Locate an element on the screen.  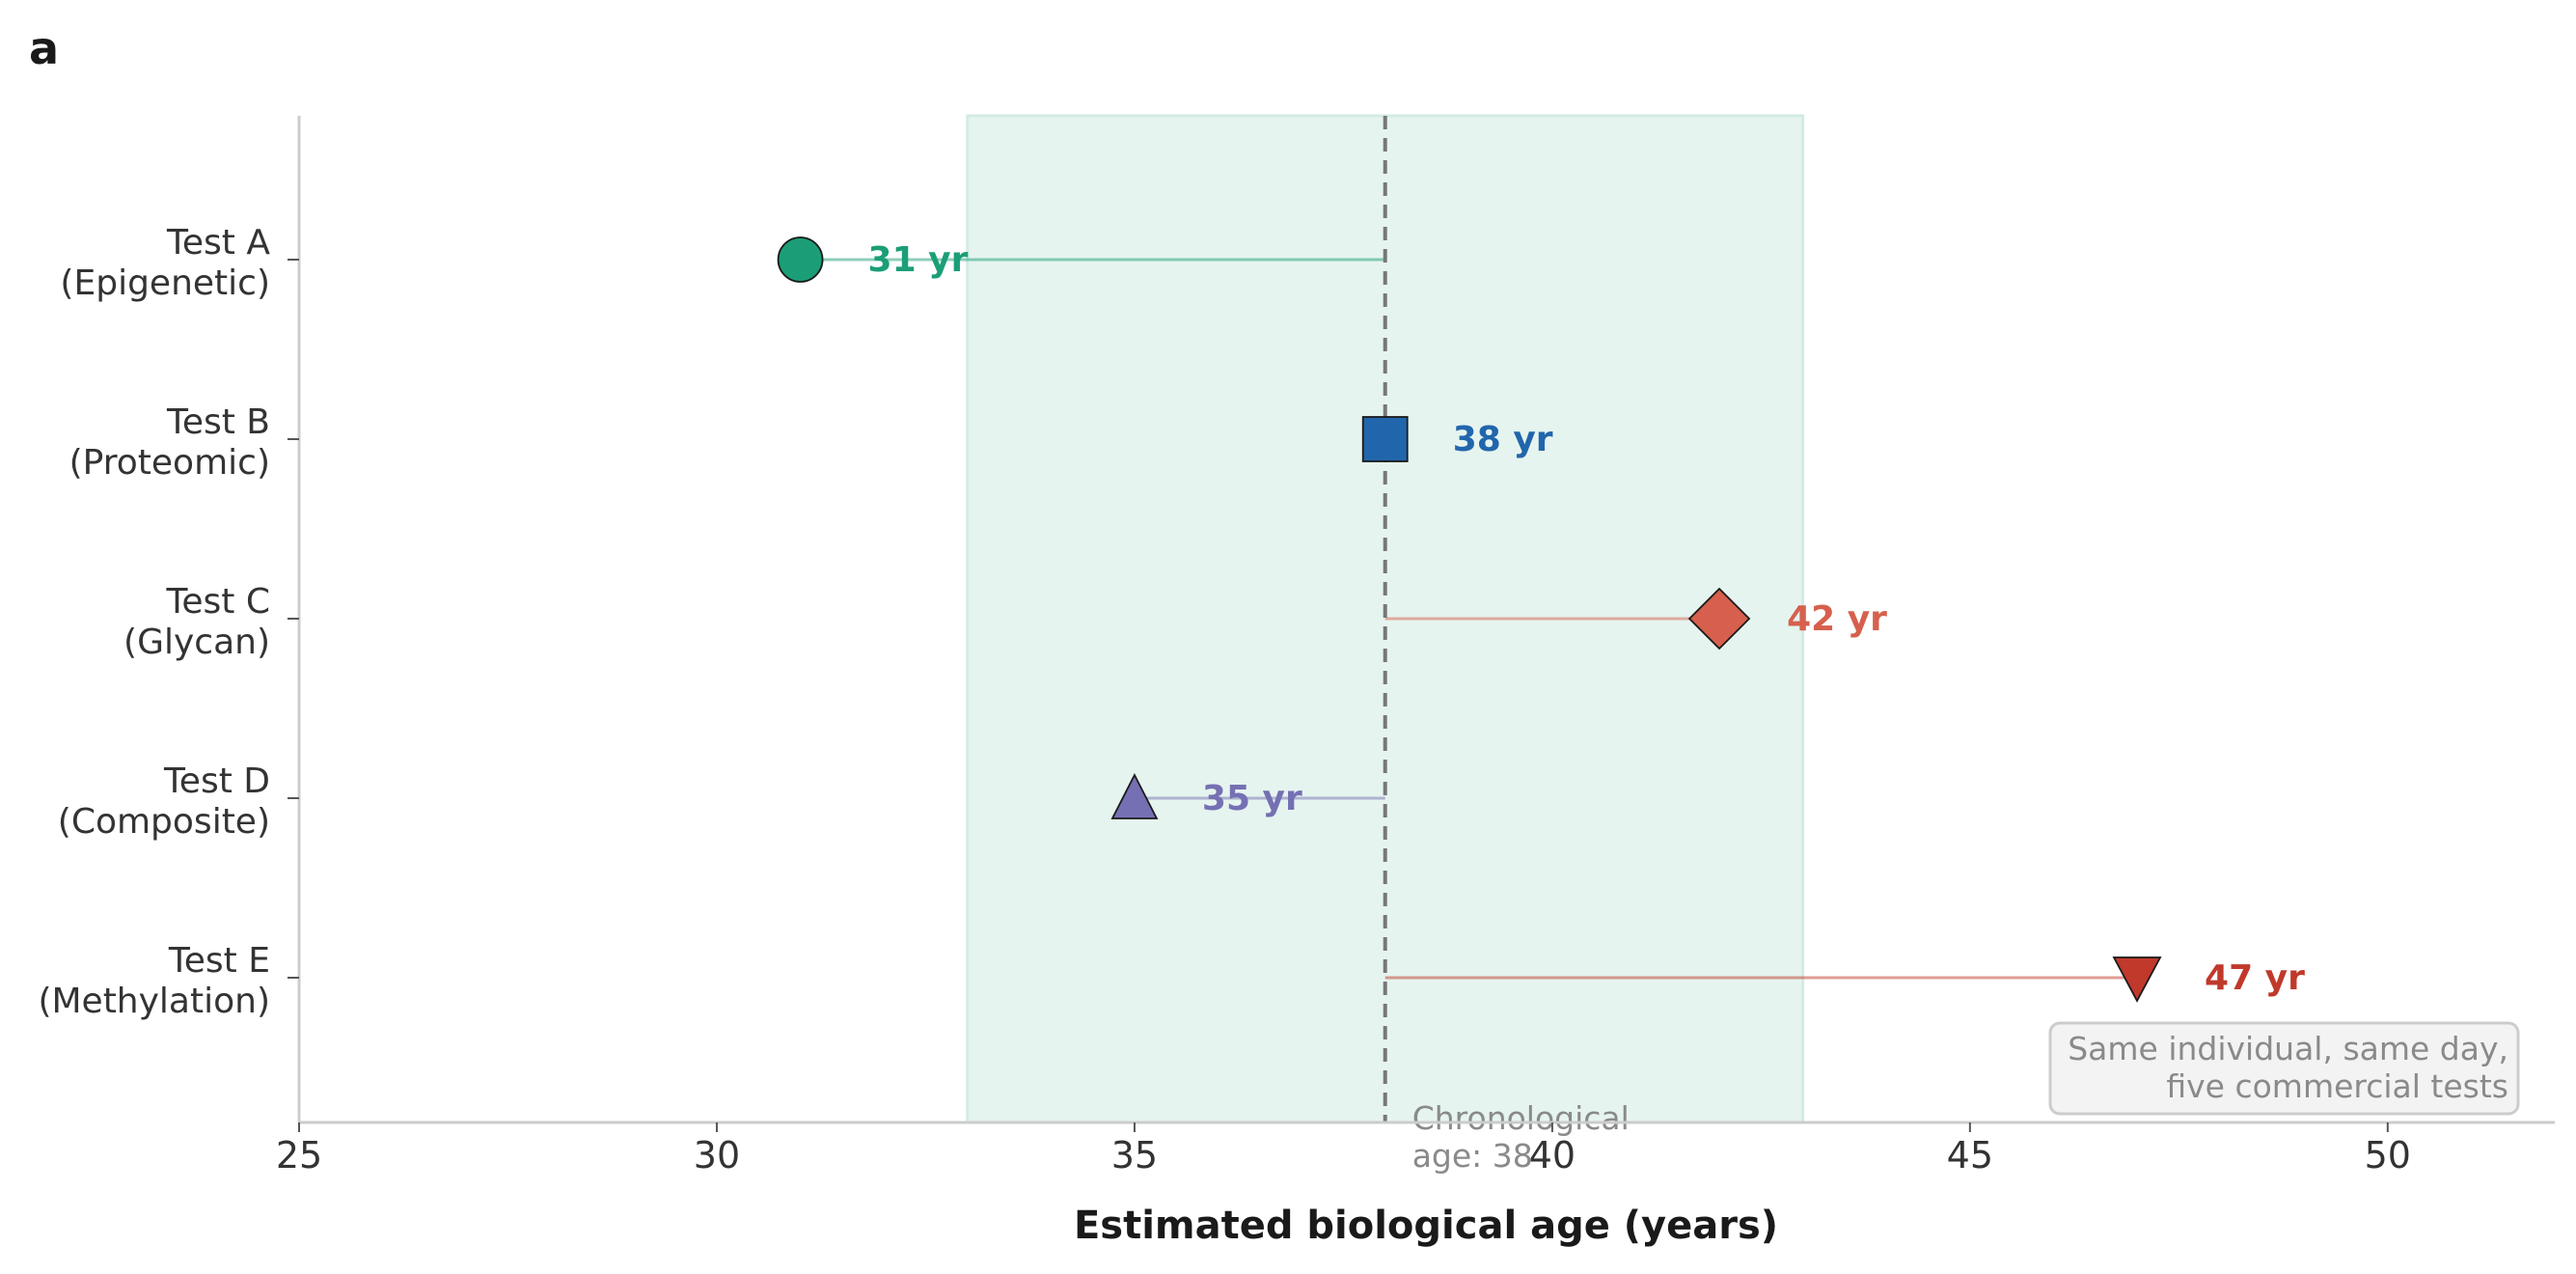
x-tick-label: 50 is located at coordinates (2388, 1155).